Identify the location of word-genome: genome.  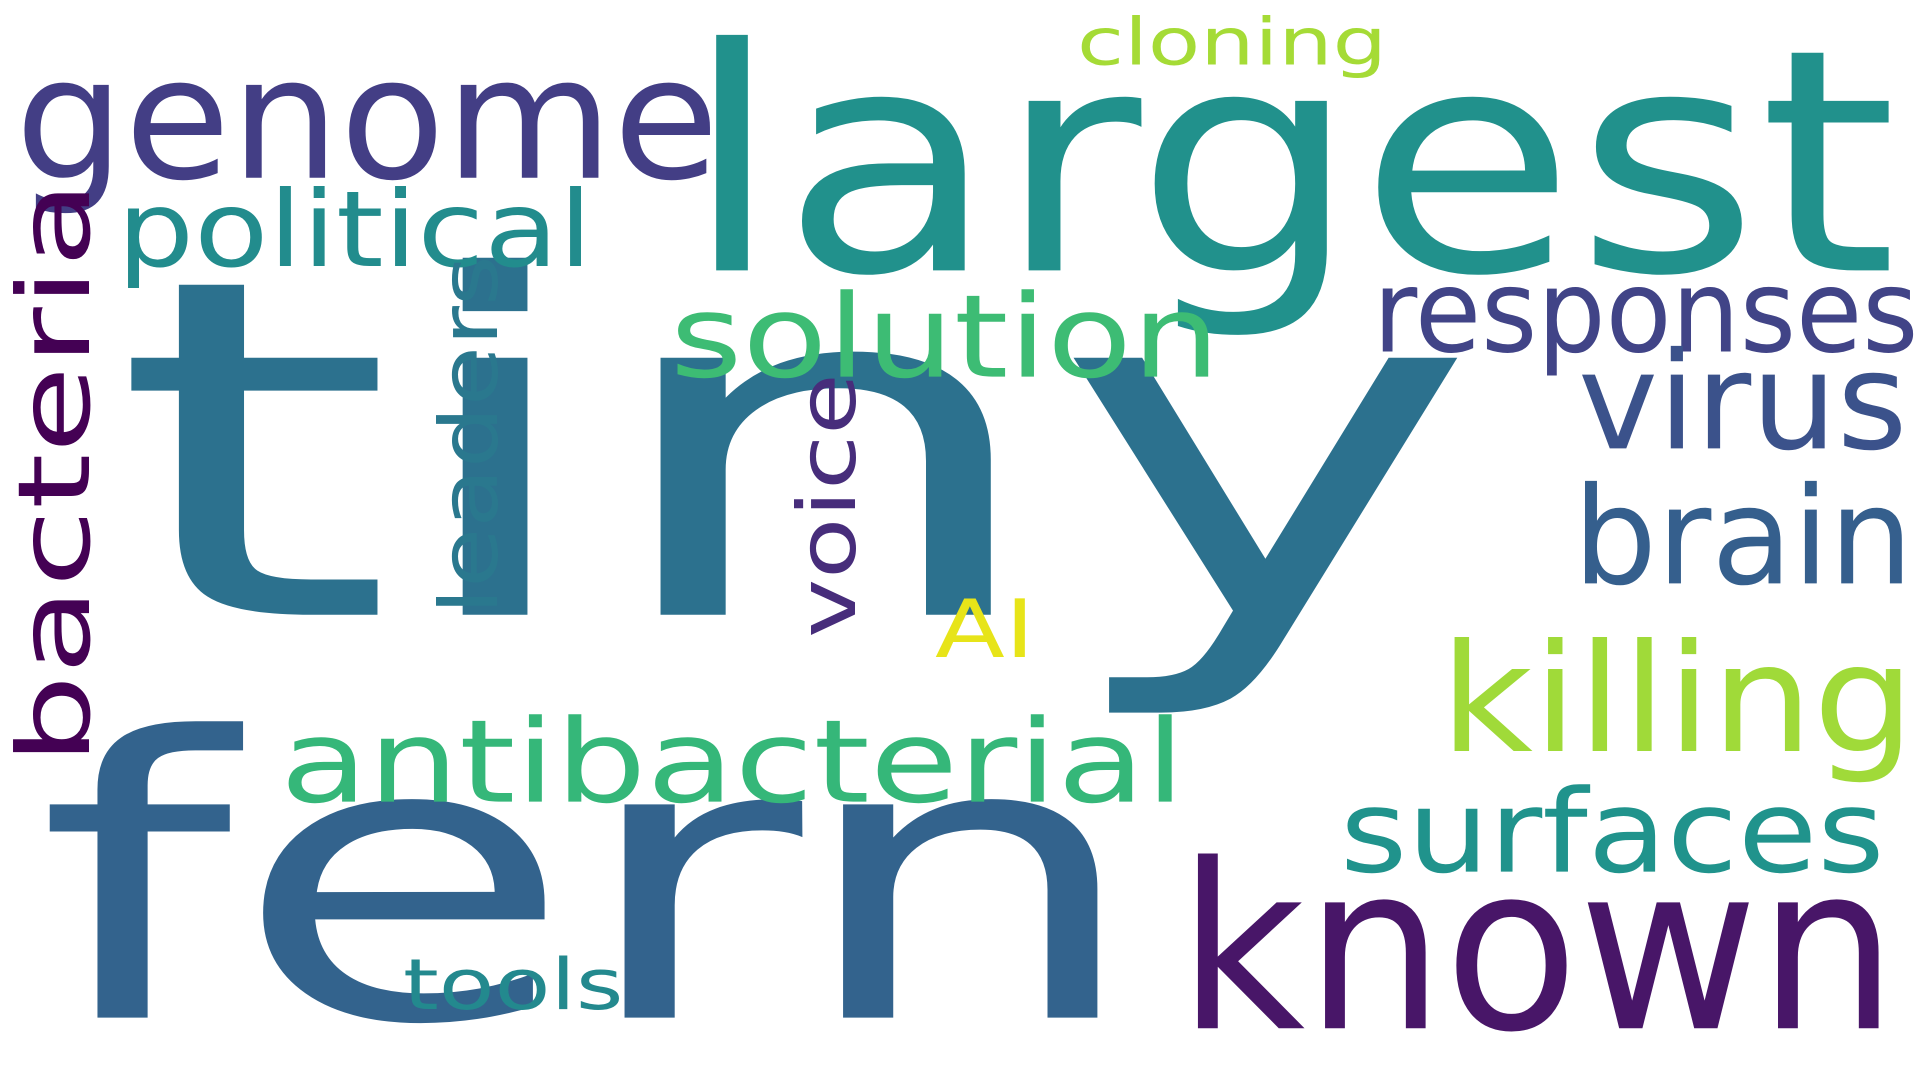
(367, 119).